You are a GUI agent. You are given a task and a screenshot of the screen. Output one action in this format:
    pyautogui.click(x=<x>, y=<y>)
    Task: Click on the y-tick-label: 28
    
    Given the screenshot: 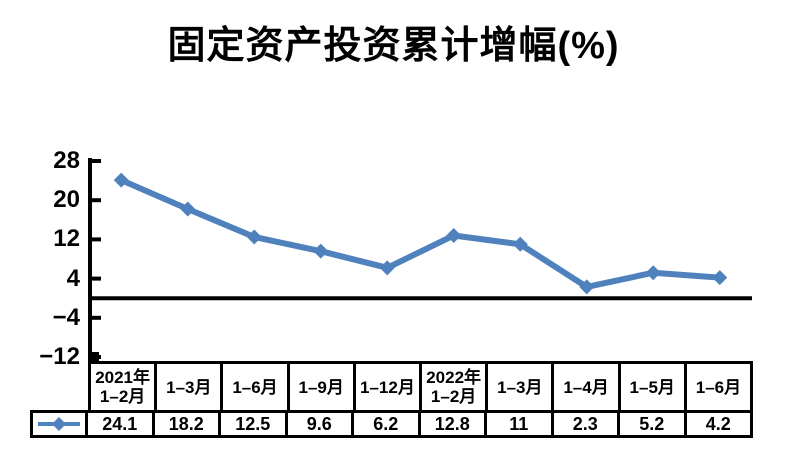 What is the action you would take?
    pyautogui.click(x=66, y=160)
    